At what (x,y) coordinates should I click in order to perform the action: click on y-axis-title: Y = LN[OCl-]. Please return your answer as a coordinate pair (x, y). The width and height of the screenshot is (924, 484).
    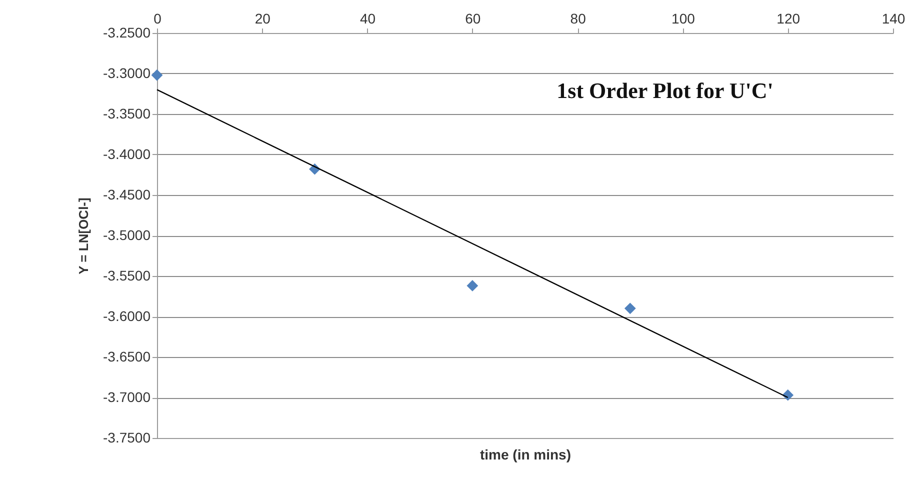
    Looking at the image, I should click on (84, 236).